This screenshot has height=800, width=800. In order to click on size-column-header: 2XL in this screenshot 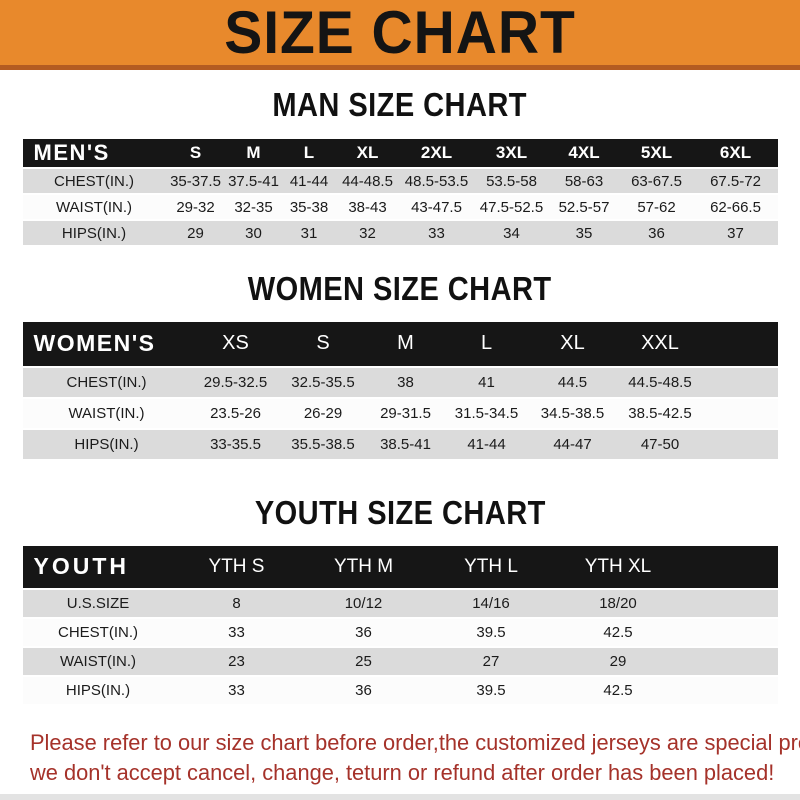, I will do `click(436, 153)`.